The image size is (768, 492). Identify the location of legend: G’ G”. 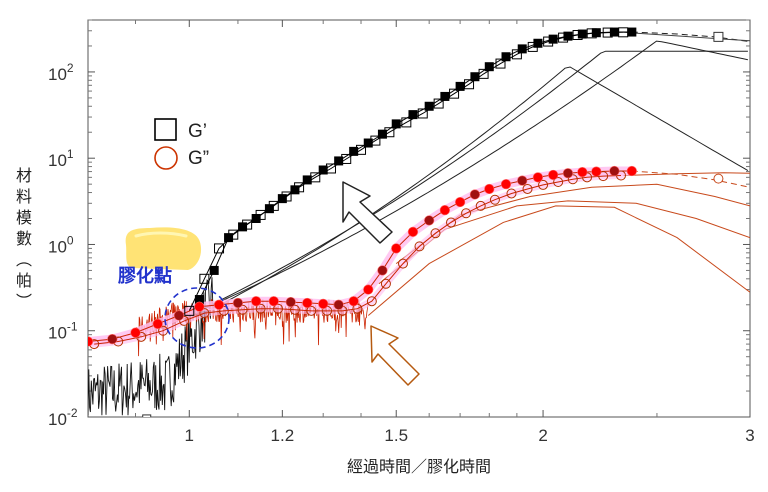
(181, 144).